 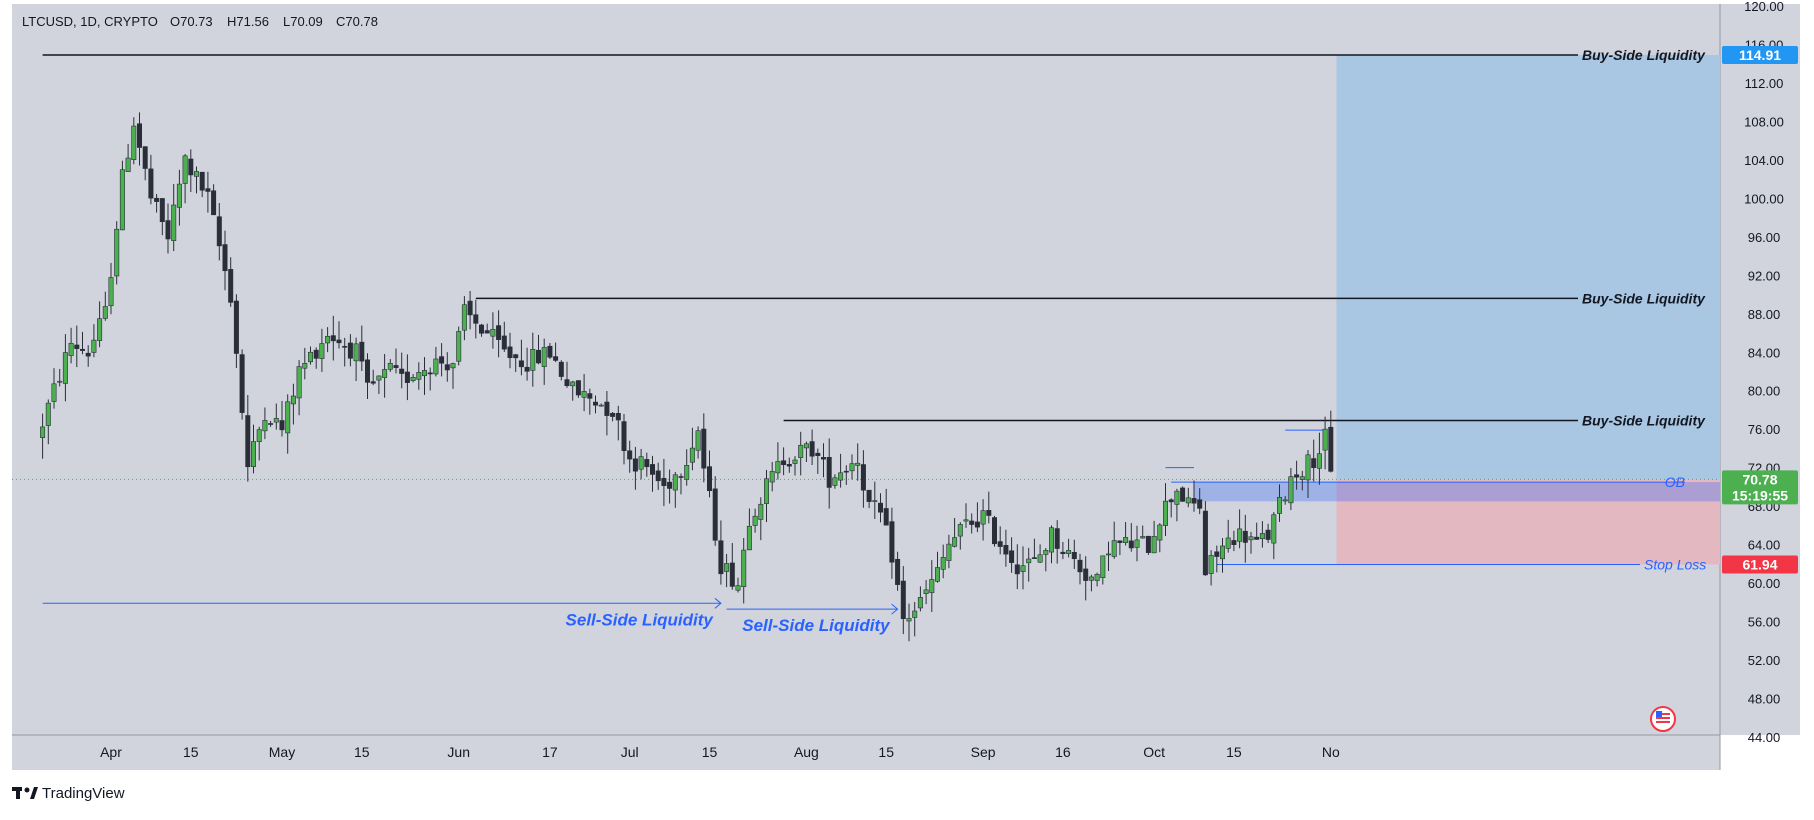 I want to click on y-tick-label: 80.00, so click(x=1764, y=391).